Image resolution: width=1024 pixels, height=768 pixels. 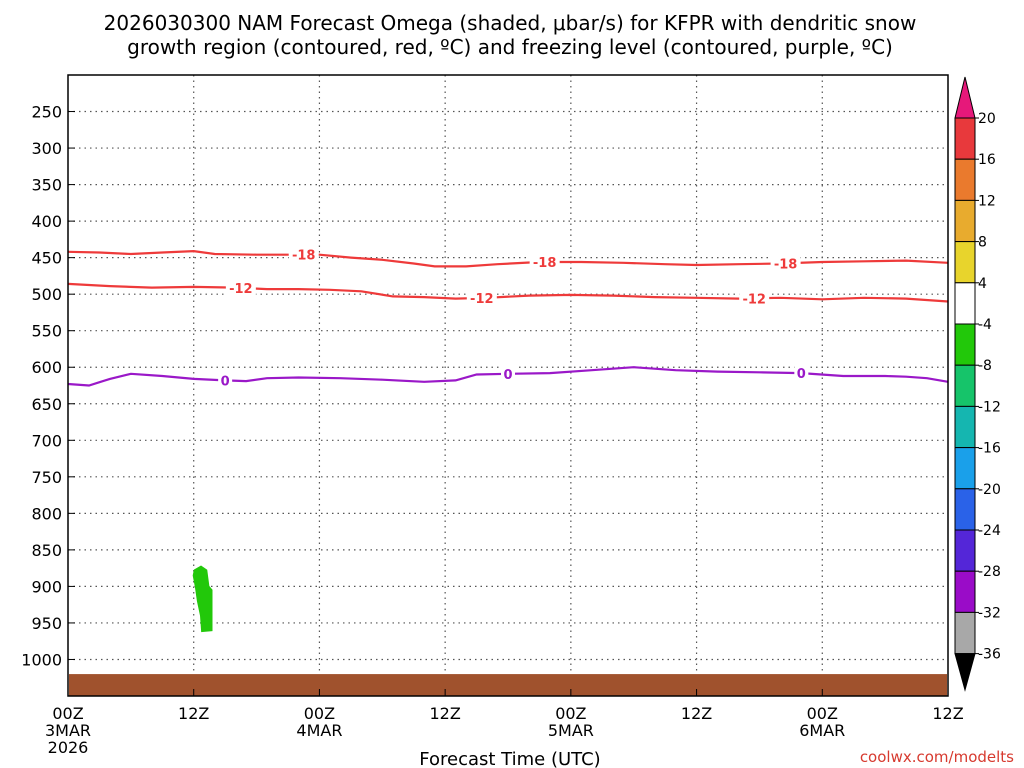 I want to click on y-tick-label: 750, so click(x=46, y=477).